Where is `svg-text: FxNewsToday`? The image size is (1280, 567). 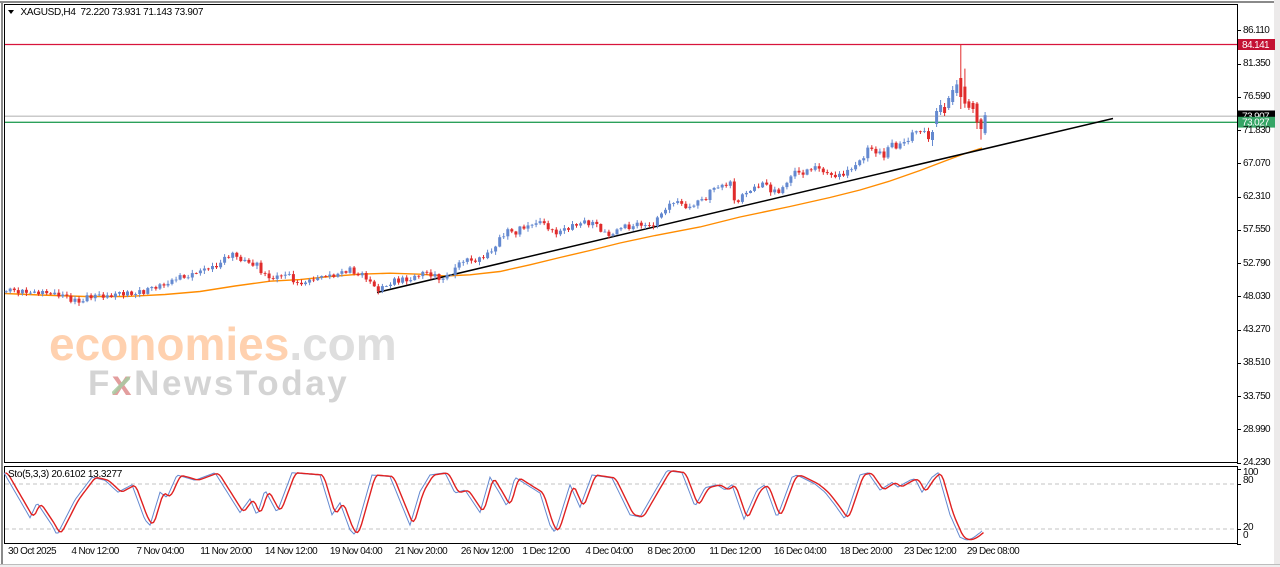 svg-text: FxNewsToday is located at coordinates (218, 383).